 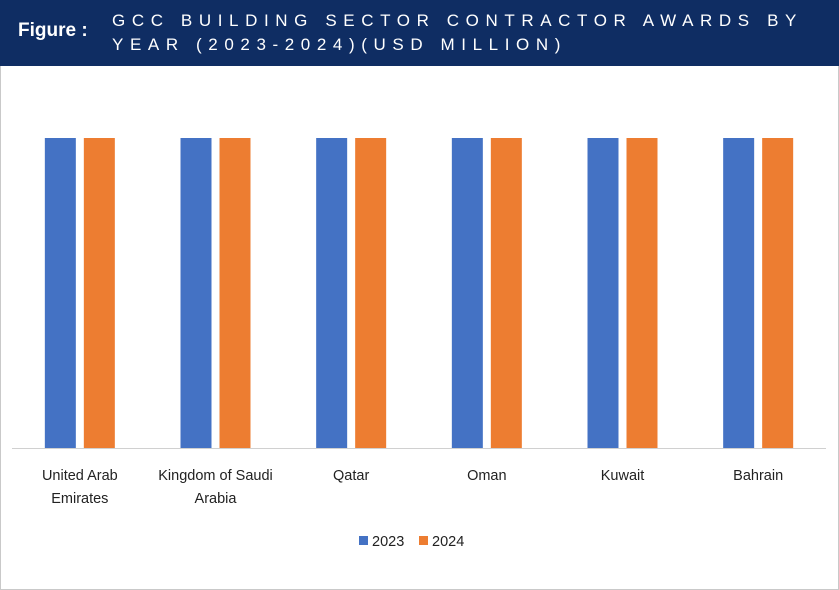 What do you see at coordinates (388, 542) in the screenshot?
I see `legend-label-2023: 2023` at bounding box center [388, 542].